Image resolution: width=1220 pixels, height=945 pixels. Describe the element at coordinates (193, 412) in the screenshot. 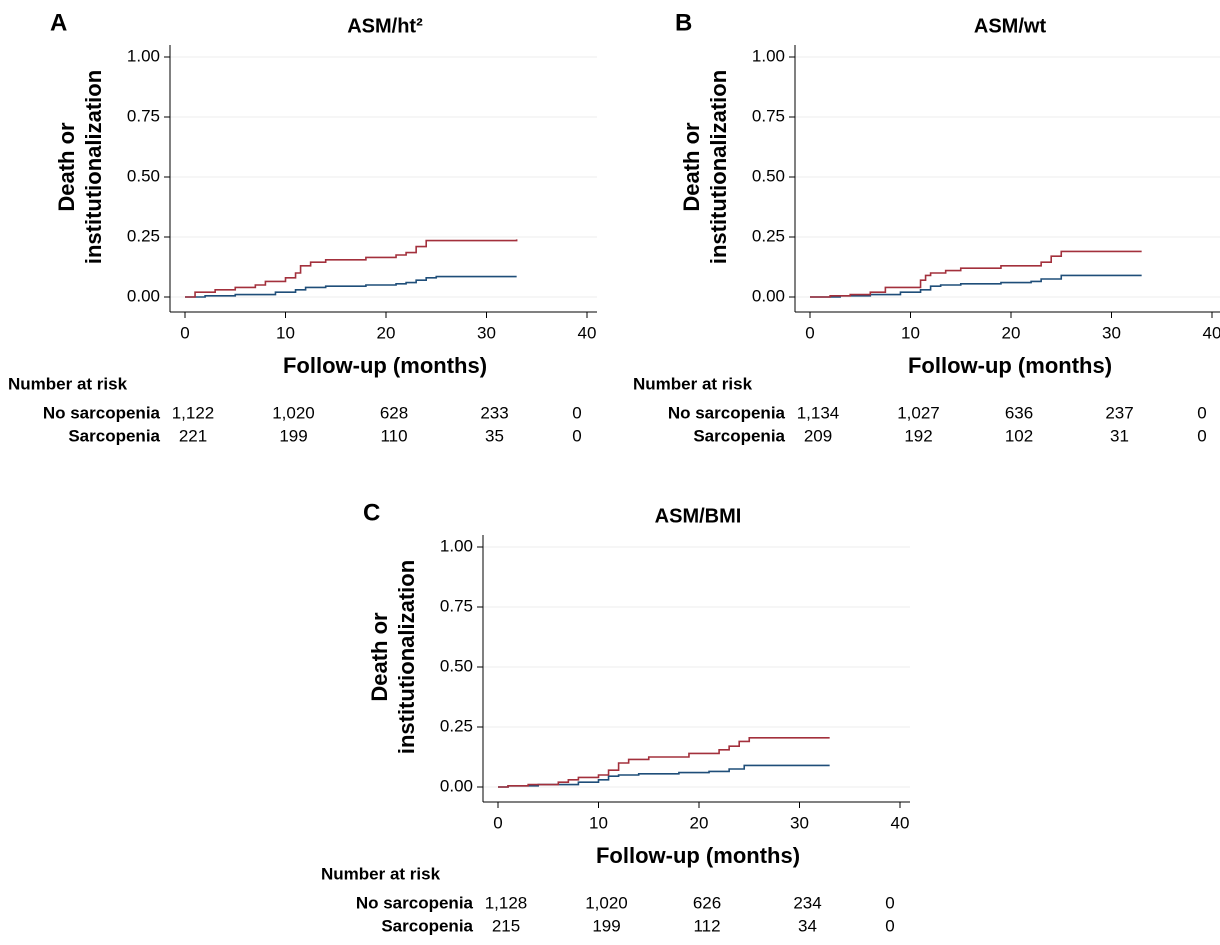

I see `risk-count: 1,122` at that location.